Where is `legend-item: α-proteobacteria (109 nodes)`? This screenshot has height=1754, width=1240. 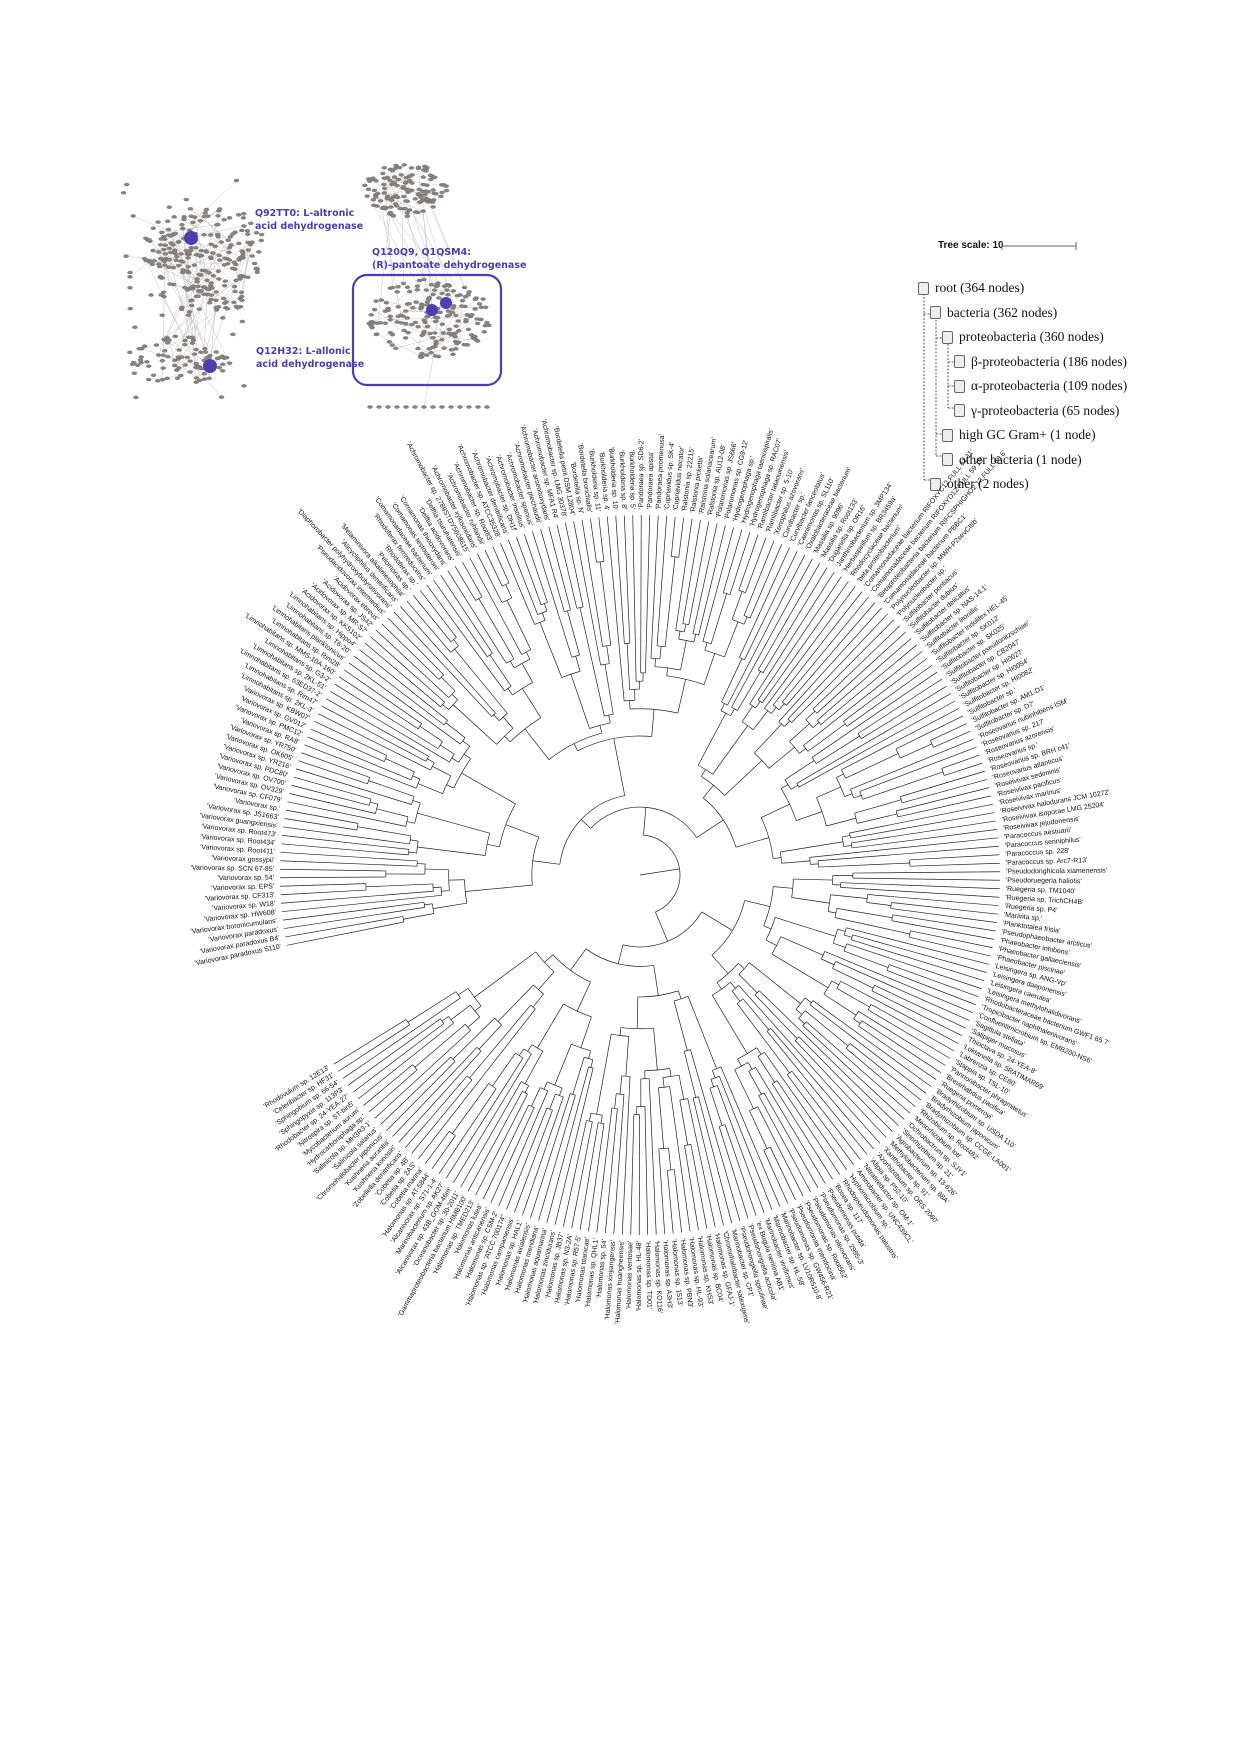
legend-item: α-proteobacteria (109 nodes) is located at coordinates (1040, 386).